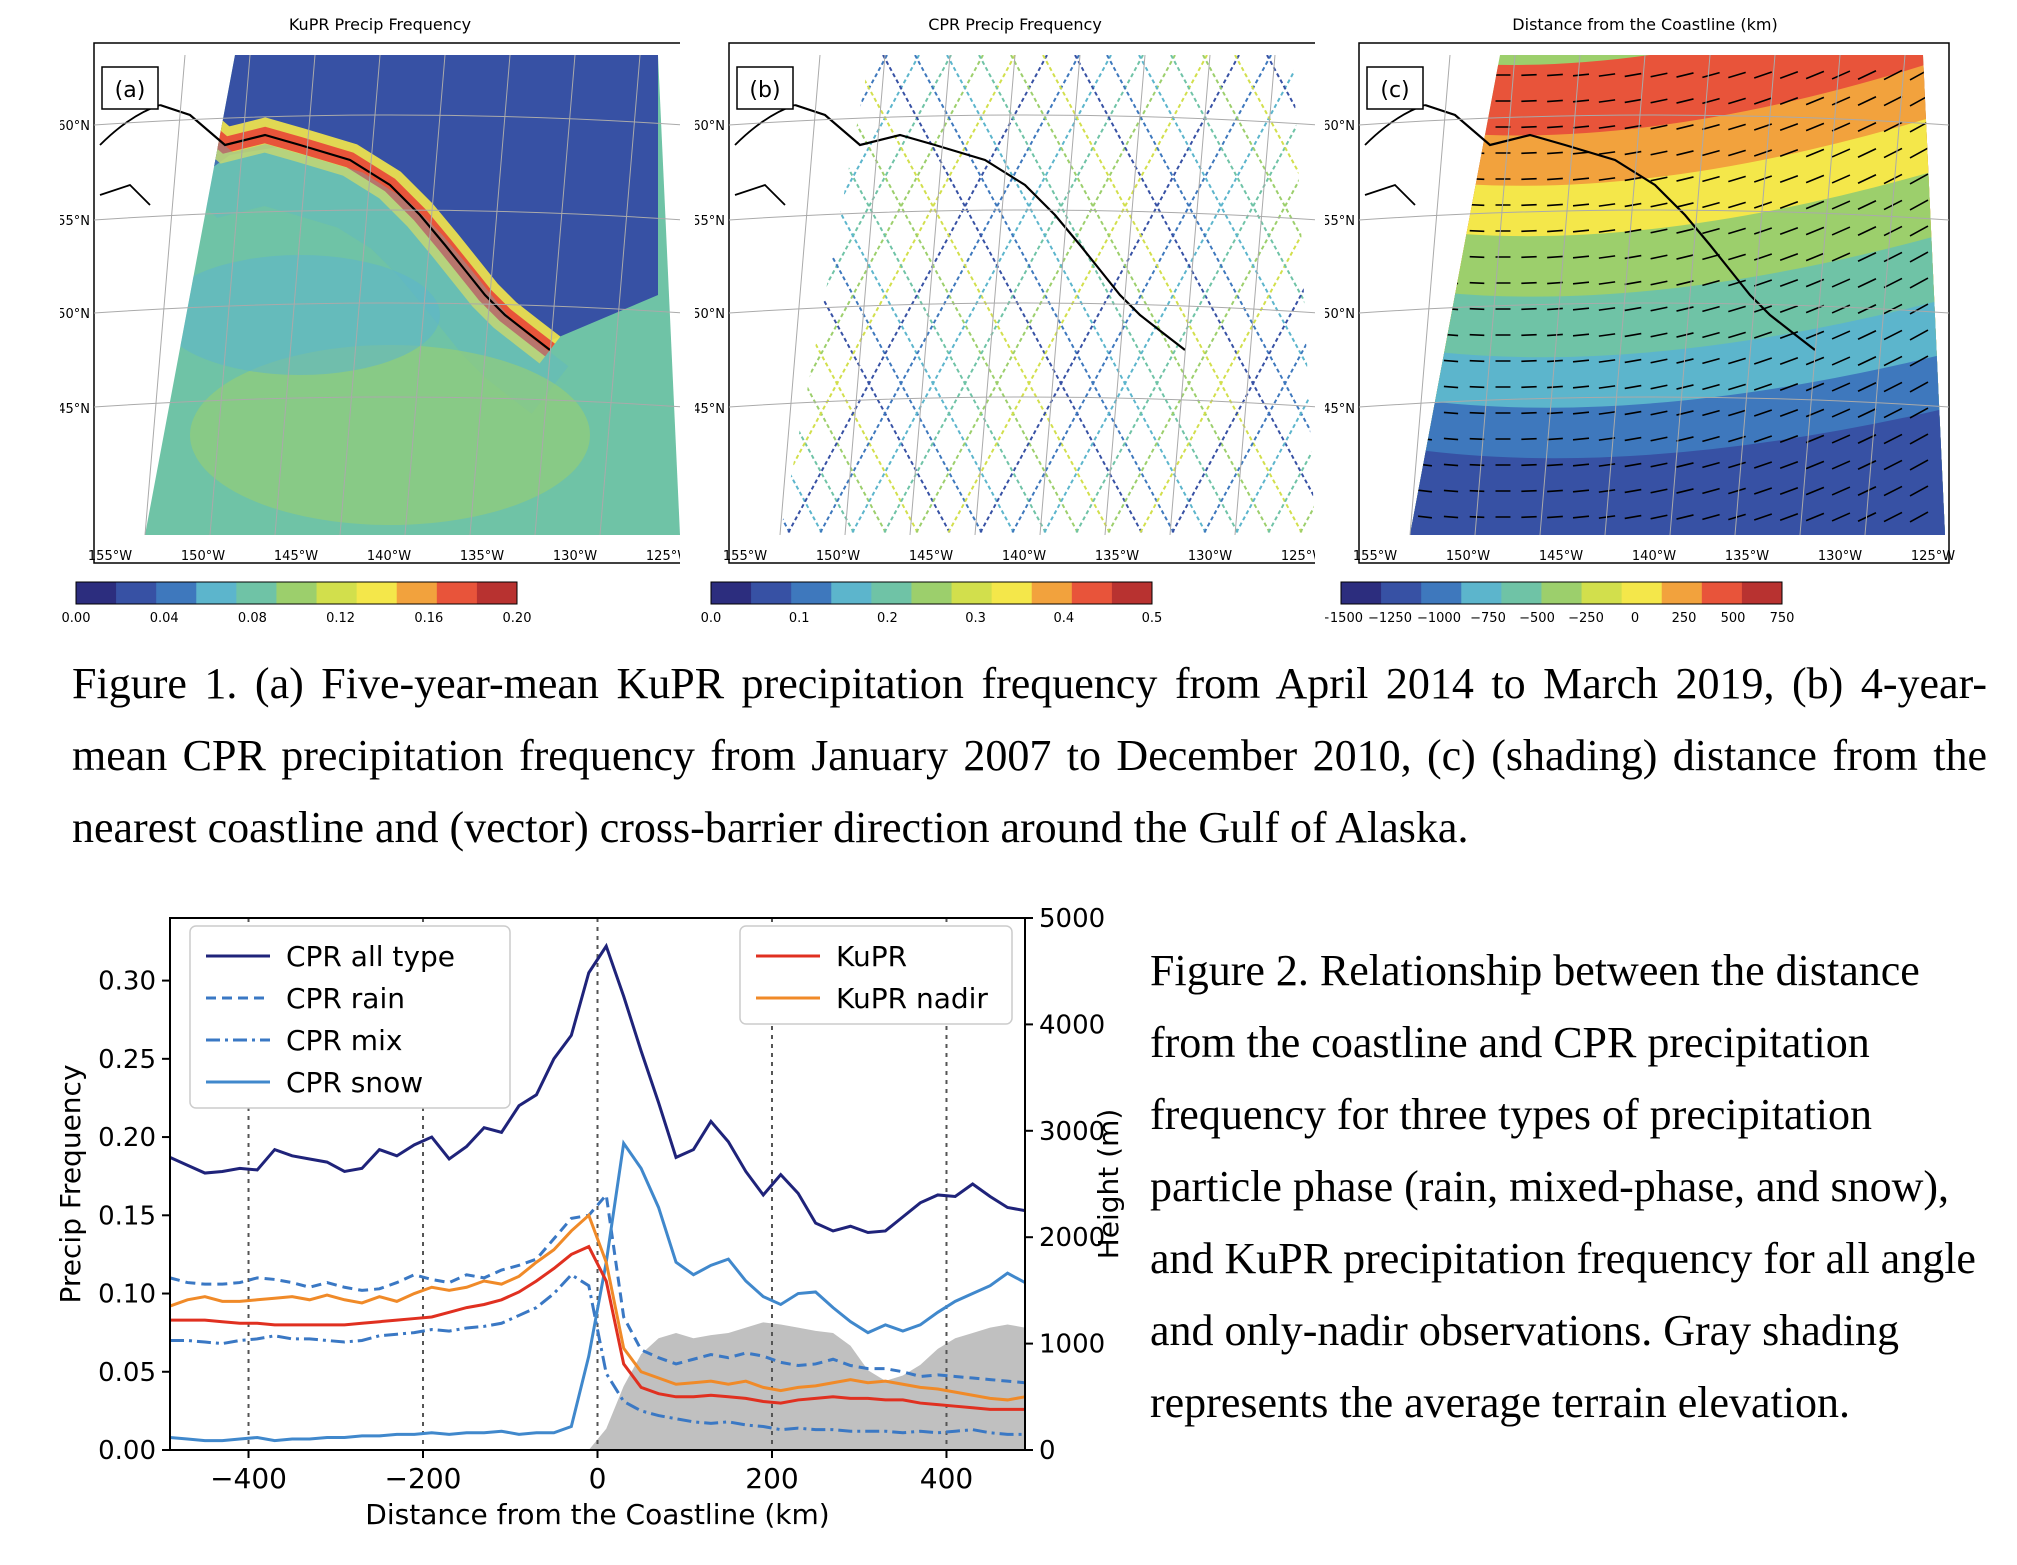 The width and height of the screenshot is (2017, 1565). I want to click on colorbar-tick: 0.3, so click(975, 618).